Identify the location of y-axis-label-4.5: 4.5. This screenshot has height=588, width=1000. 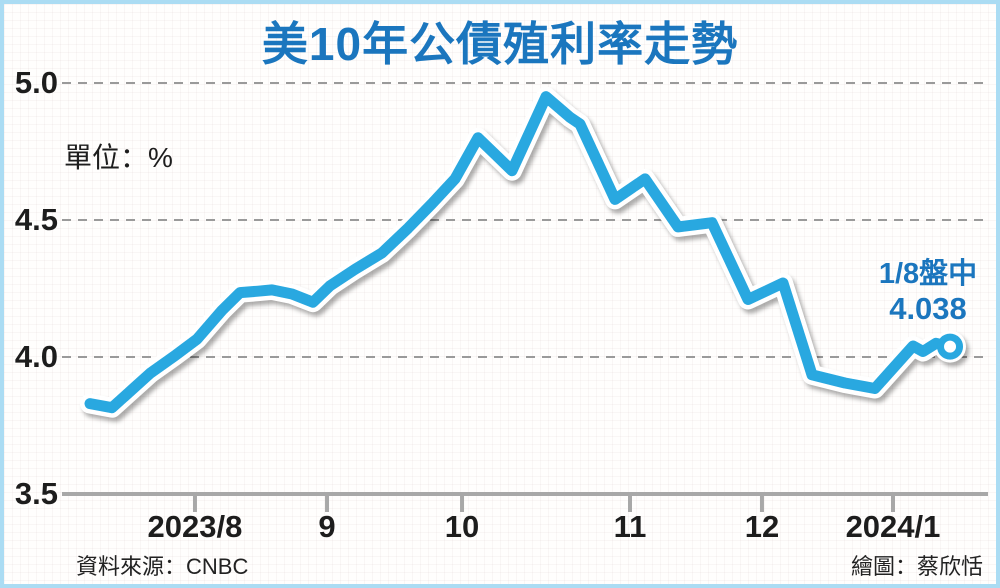
(36, 219).